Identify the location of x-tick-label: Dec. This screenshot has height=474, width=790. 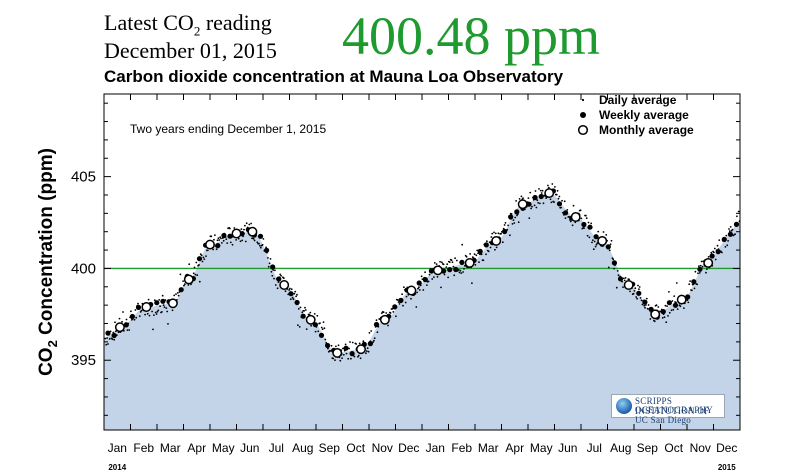
(408, 448).